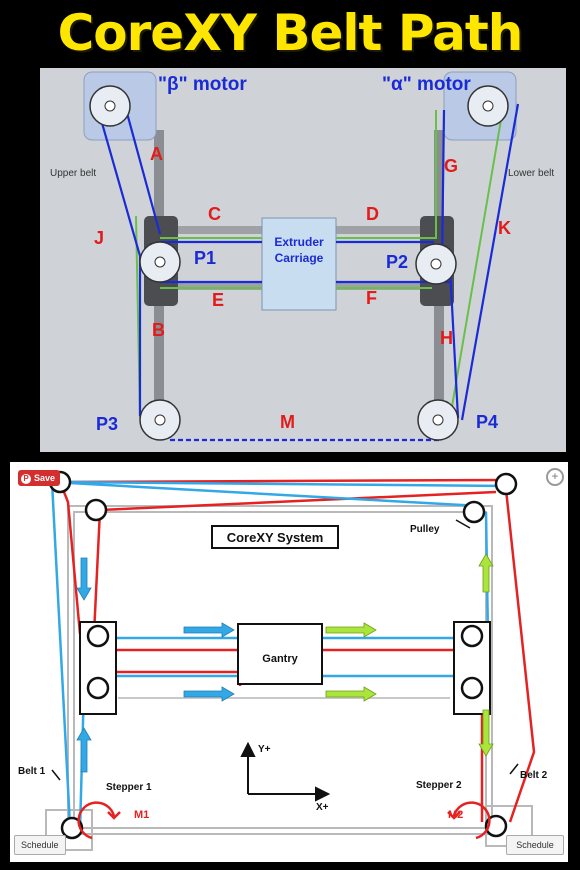  What do you see at coordinates (426, 84) in the screenshot?
I see `motor-alpha-label: "α" motor` at bounding box center [426, 84].